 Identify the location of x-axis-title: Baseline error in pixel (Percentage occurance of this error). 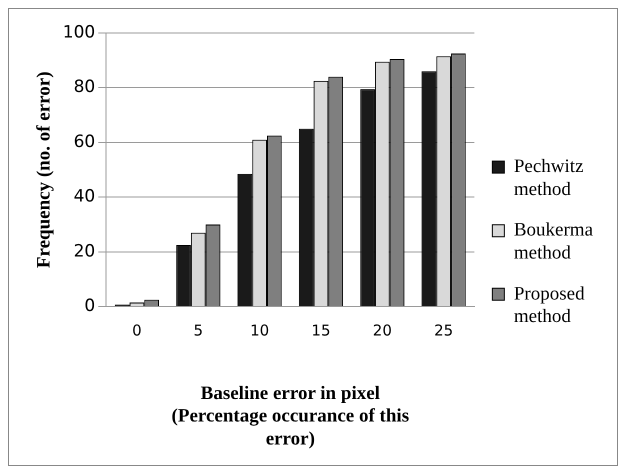
(291, 416).